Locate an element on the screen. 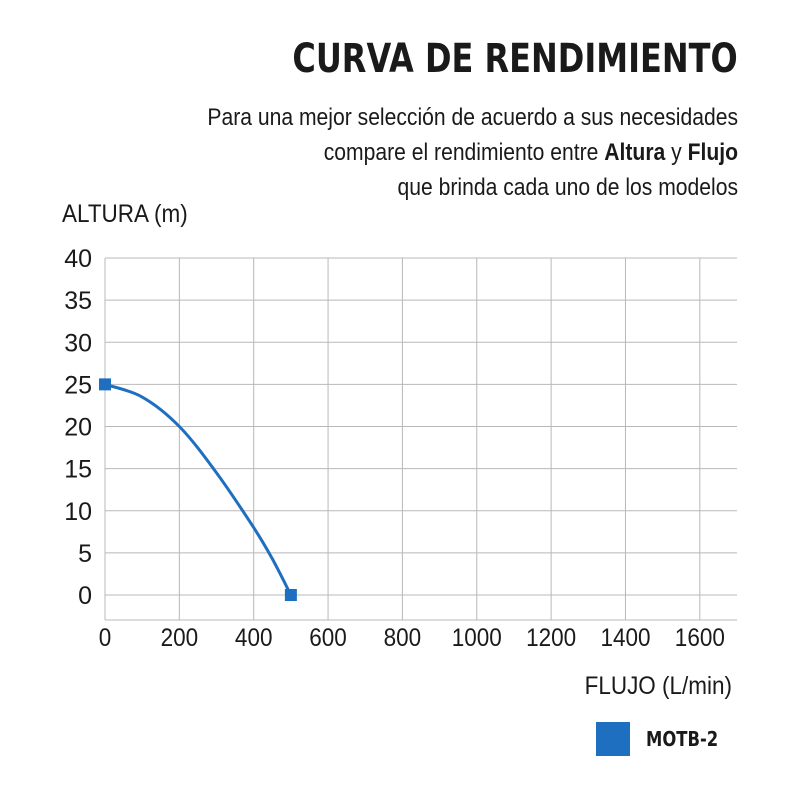 This screenshot has height=800, width=800. y-tick-labels: 0 5 10 15 20 25 30 35 40 is located at coordinates (78, 427).